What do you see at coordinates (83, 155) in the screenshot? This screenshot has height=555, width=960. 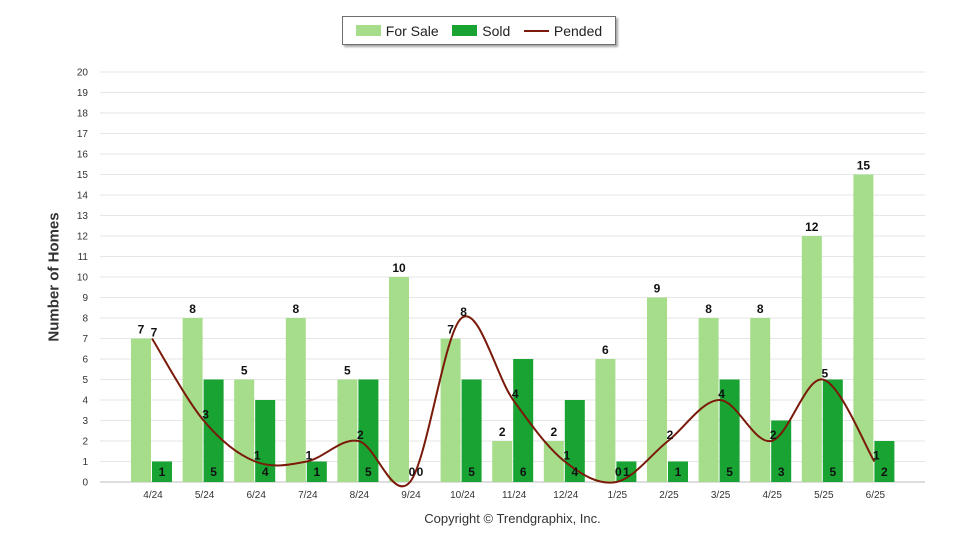 I see `y-tick-label: 16` at bounding box center [83, 155].